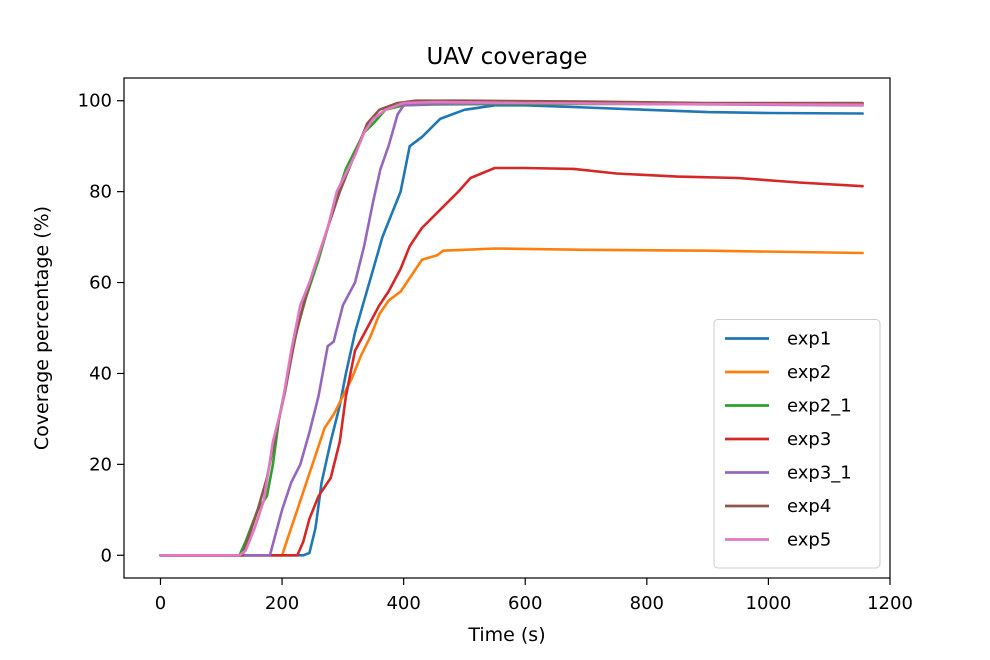  What do you see at coordinates (809, 439) in the screenshot?
I see `legend-label-exp3: exp3` at bounding box center [809, 439].